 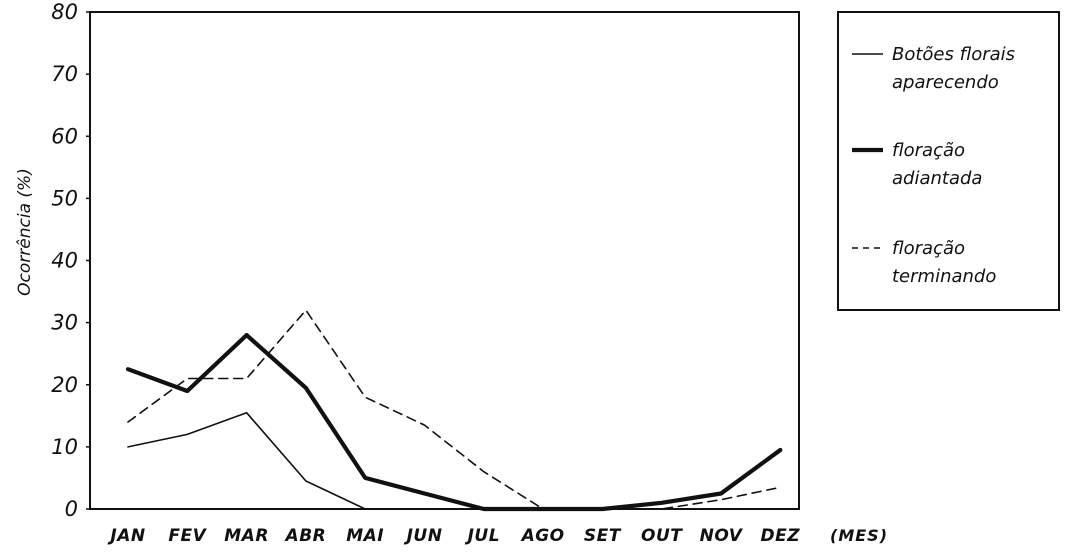 What do you see at coordinates (64, 136) in the screenshot?
I see `y-tick-label: 60` at bounding box center [64, 136].